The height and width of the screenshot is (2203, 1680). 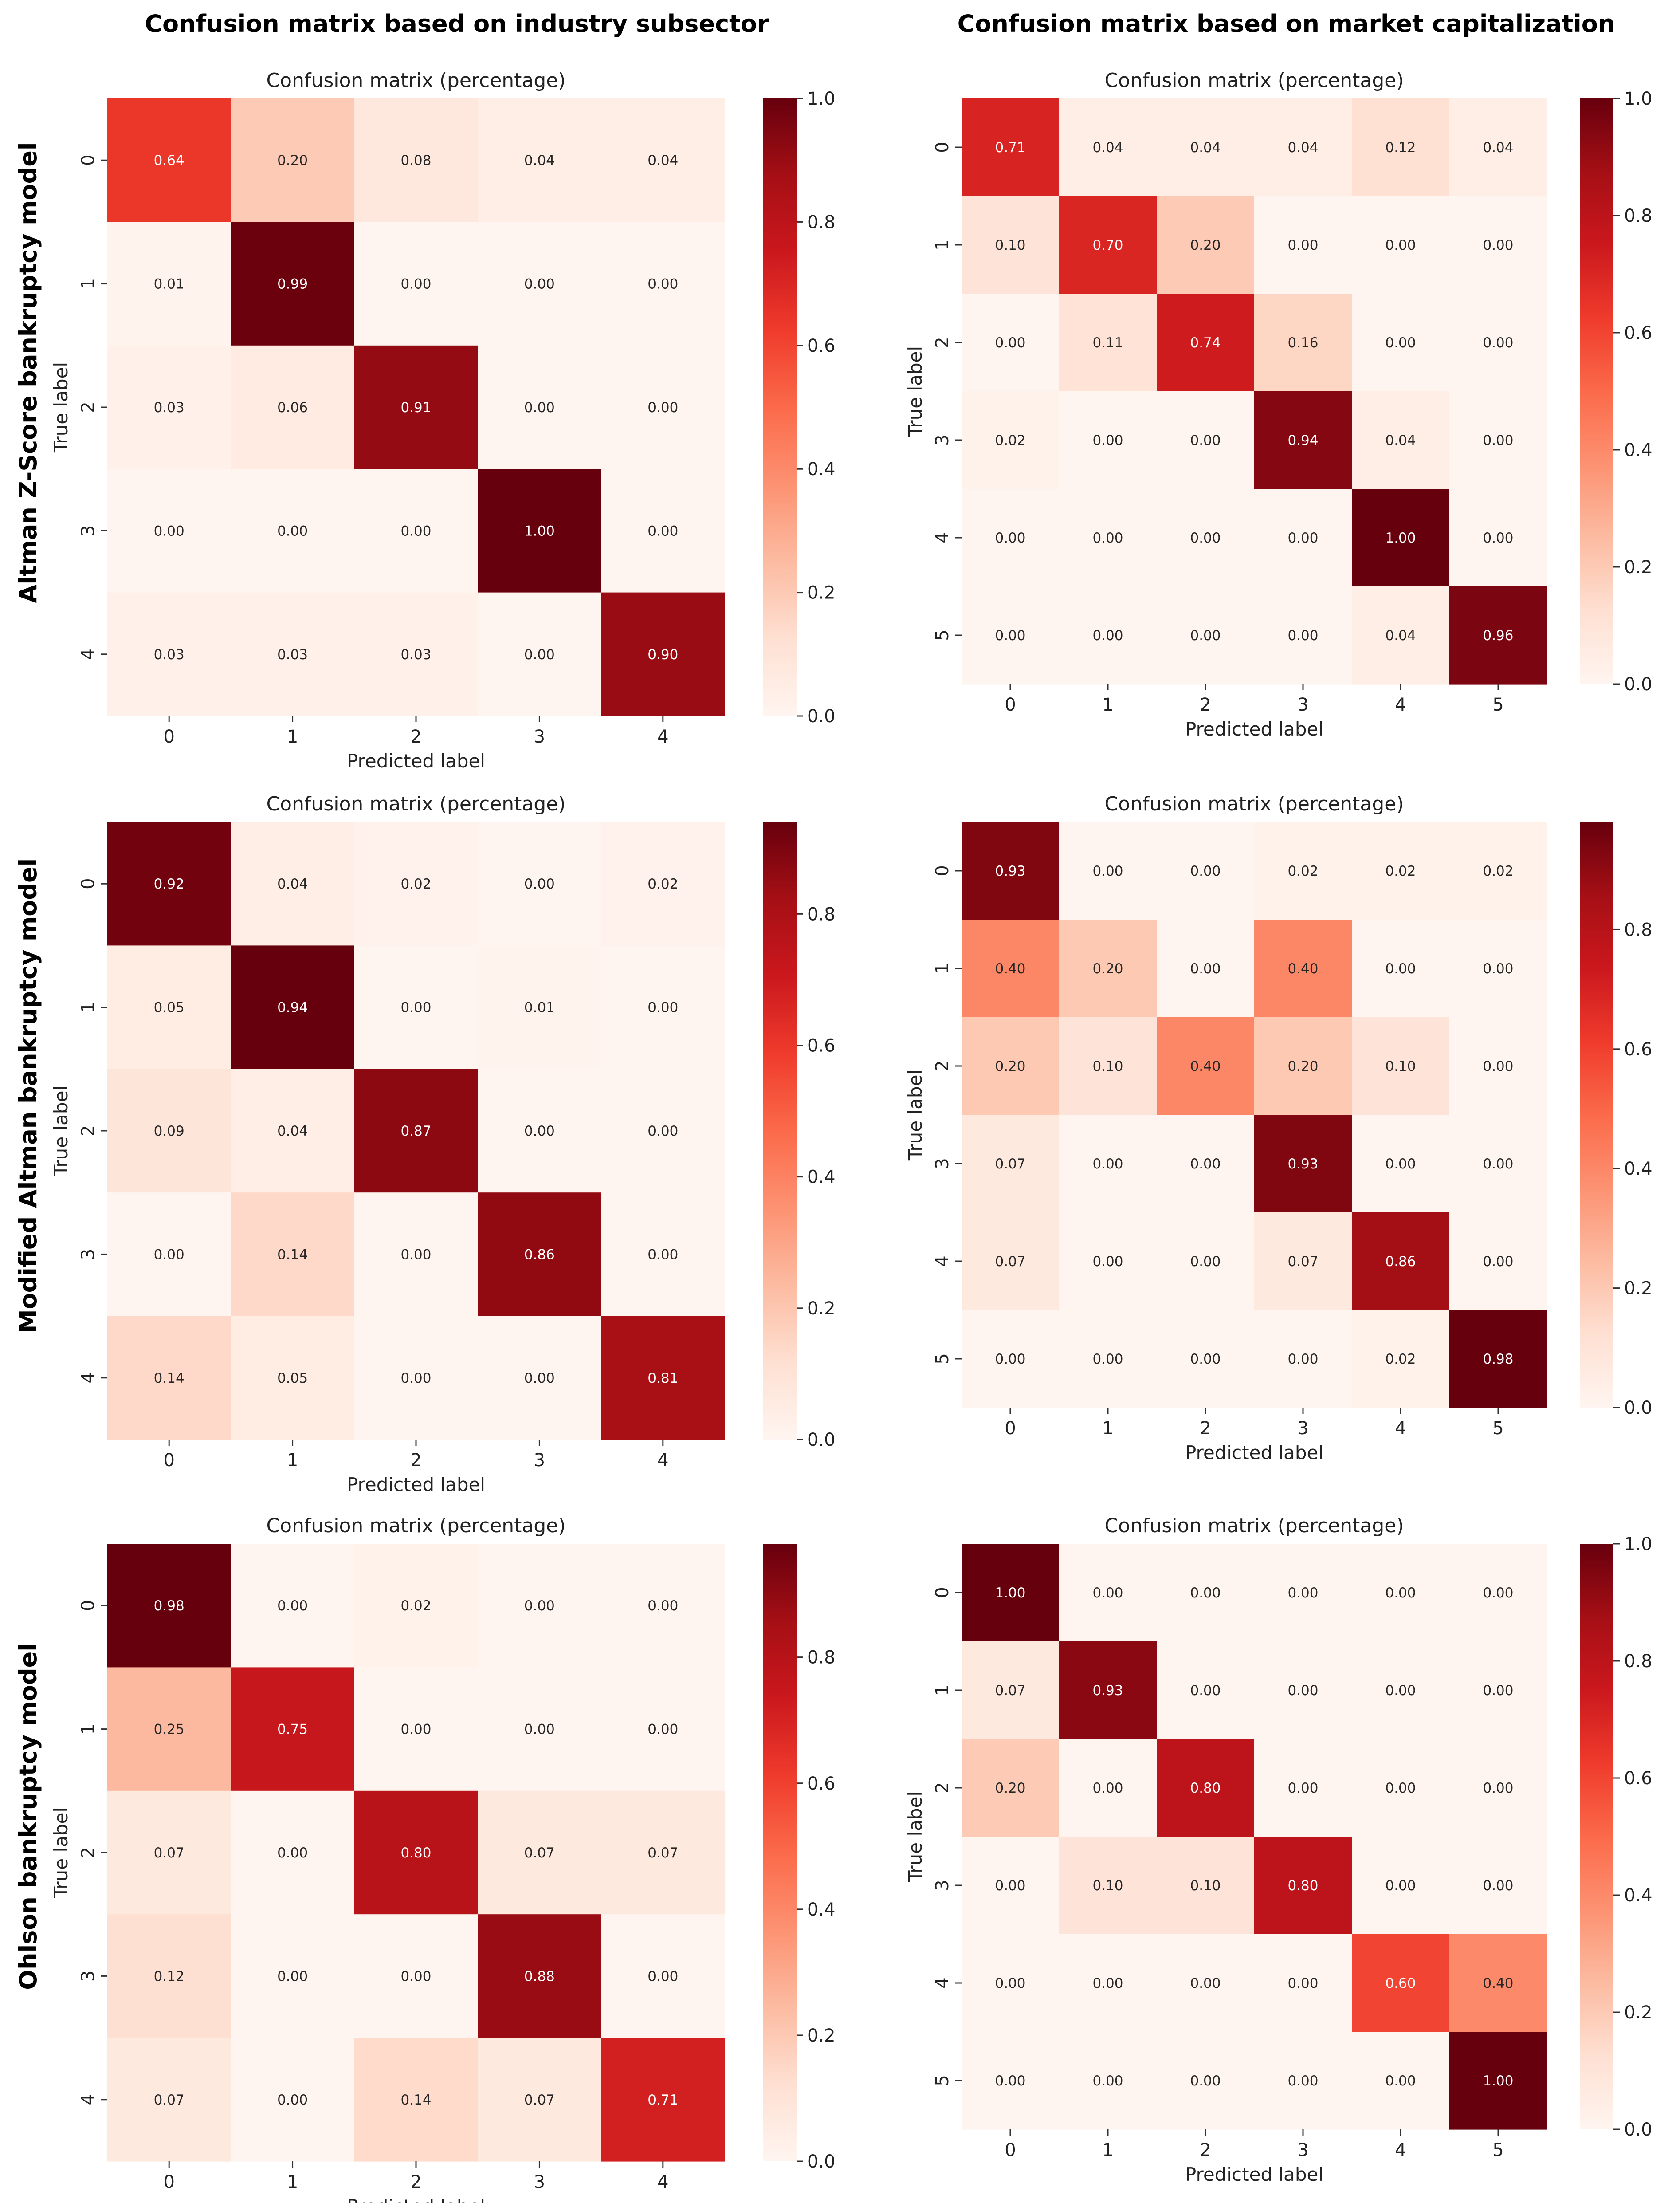 I want to click on cell-value-label: 0.71, so click(x=663, y=2100).